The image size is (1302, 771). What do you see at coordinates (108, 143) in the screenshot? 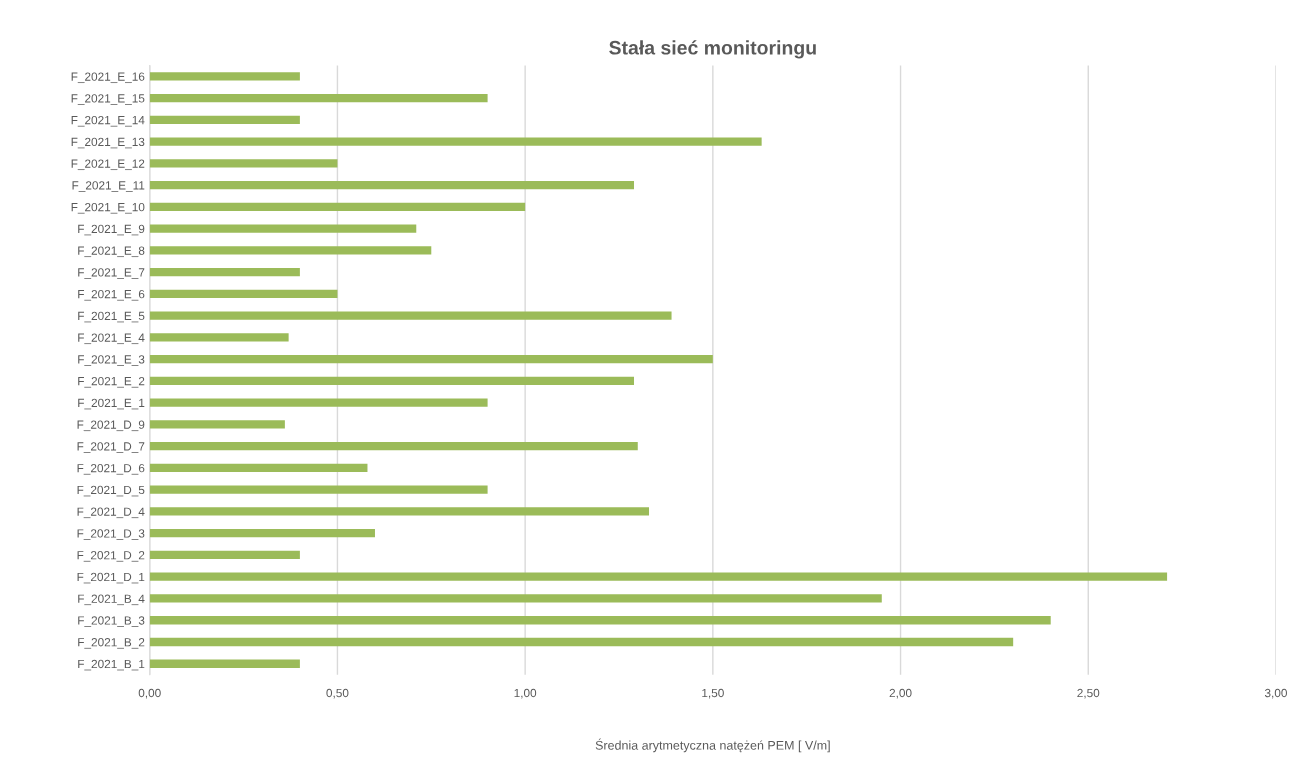
I see `y-tick-label: F_2021_E_13` at bounding box center [108, 143].